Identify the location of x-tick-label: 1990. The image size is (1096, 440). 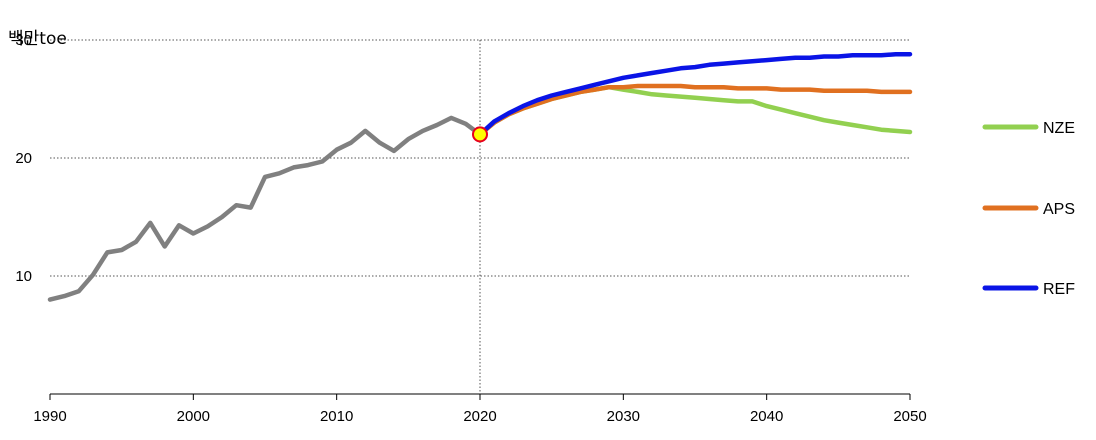
(49, 416).